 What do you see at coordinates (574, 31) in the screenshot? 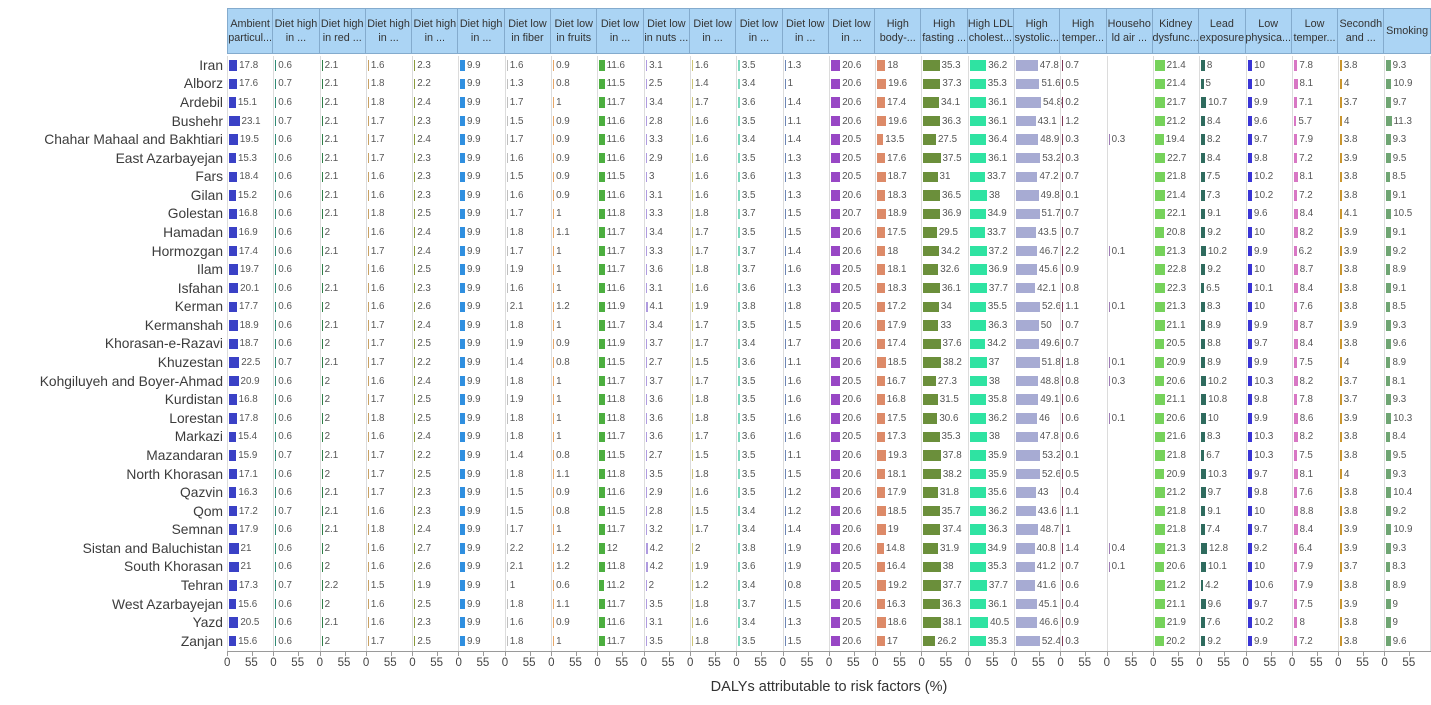
I see `column-header: Diet low in fruits` at bounding box center [574, 31].